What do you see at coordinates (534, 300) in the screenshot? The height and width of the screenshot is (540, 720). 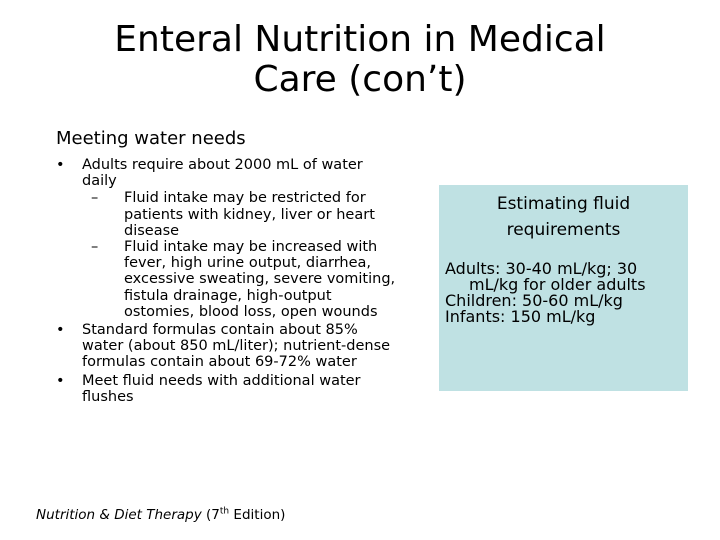 I see `requirement-children: Children: 50-60 mL/kg` at bounding box center [534, 300].